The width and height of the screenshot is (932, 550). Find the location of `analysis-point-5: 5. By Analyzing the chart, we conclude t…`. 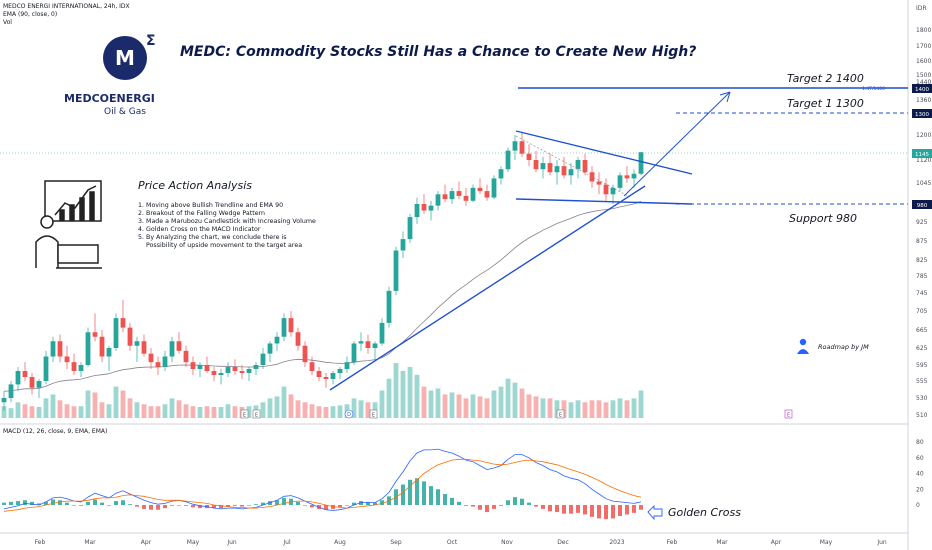

analysis-point-5: 5. By Analyzing the chart, we conclude t… is located at coordinates (212, 237).